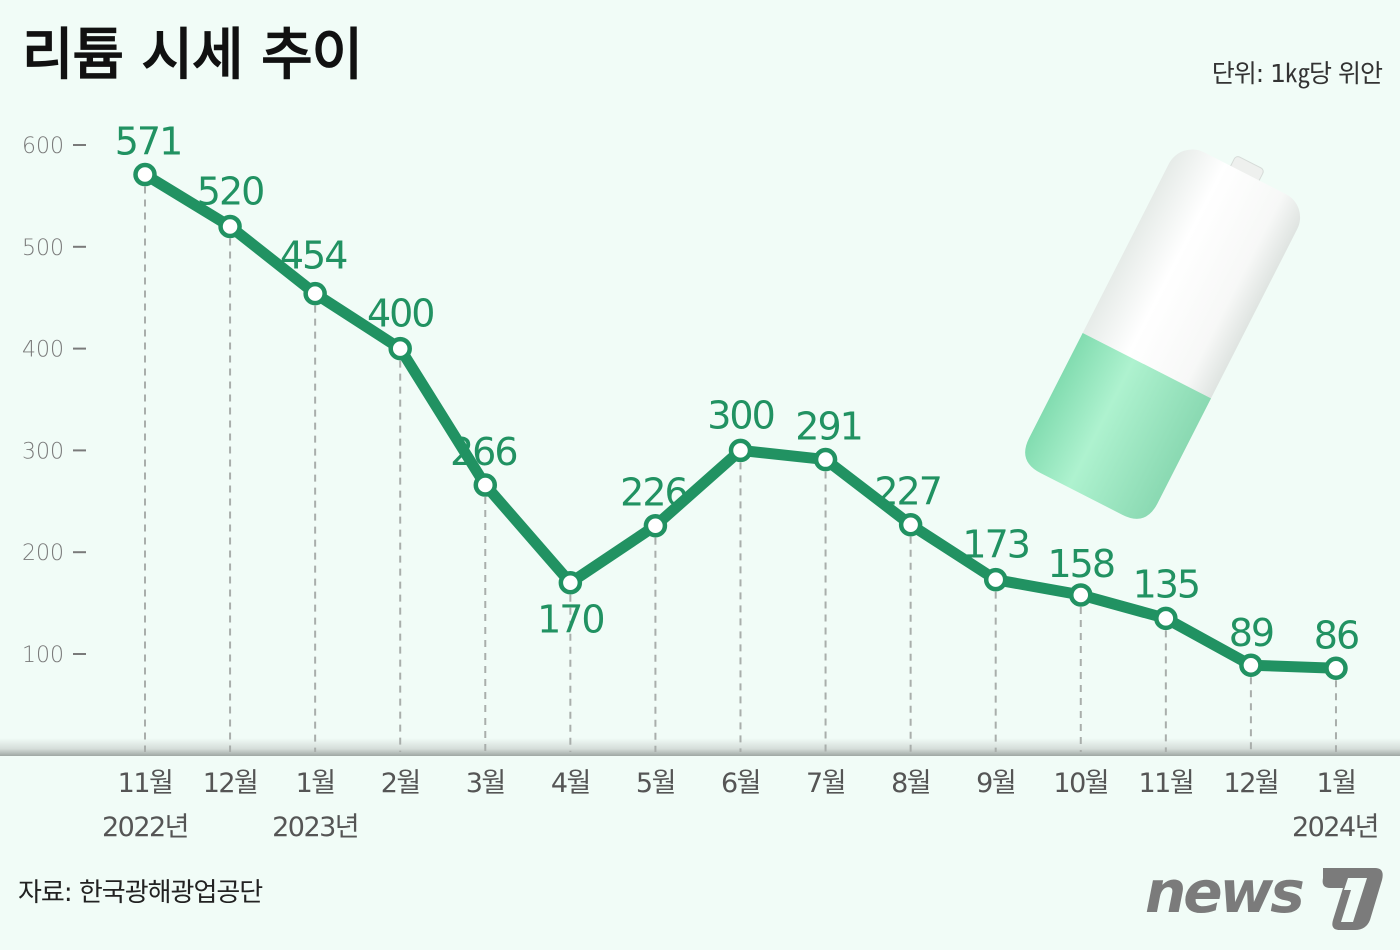  I want to click on value-label: 170, so click(570, 620).